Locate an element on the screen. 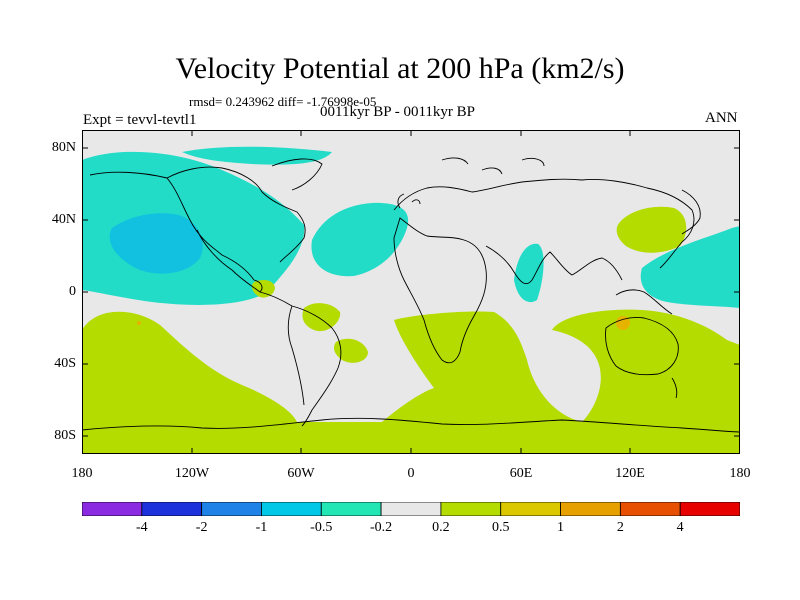  experiment-label: Expt = tevvl-tevtl1 is located at coordinates (140, 120).